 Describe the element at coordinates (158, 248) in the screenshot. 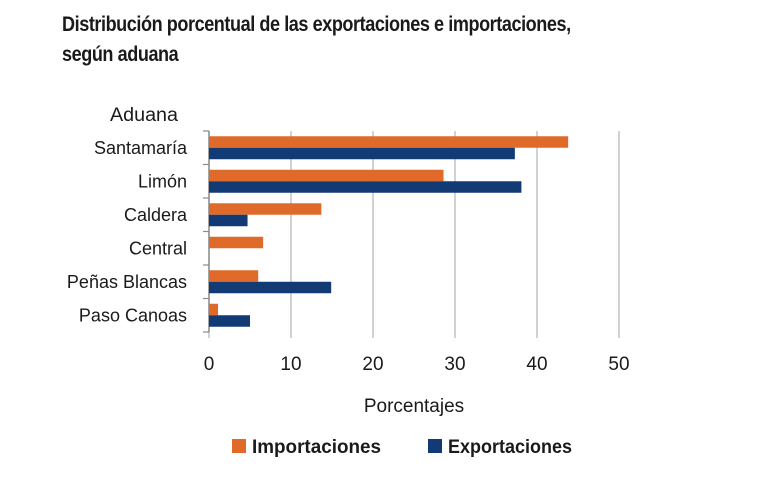

I see `category-label: Central` at that location.